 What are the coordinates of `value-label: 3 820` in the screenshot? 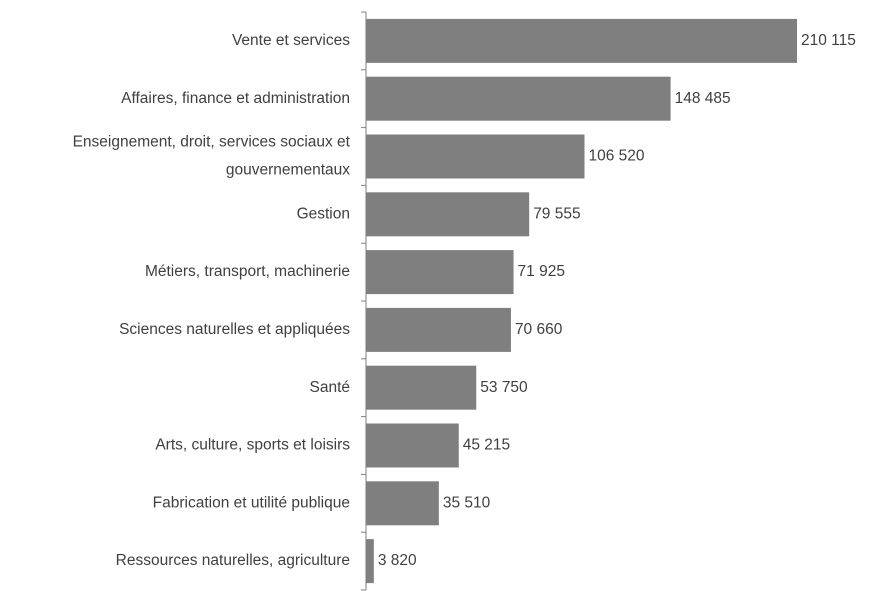 It's located at (397, 560).